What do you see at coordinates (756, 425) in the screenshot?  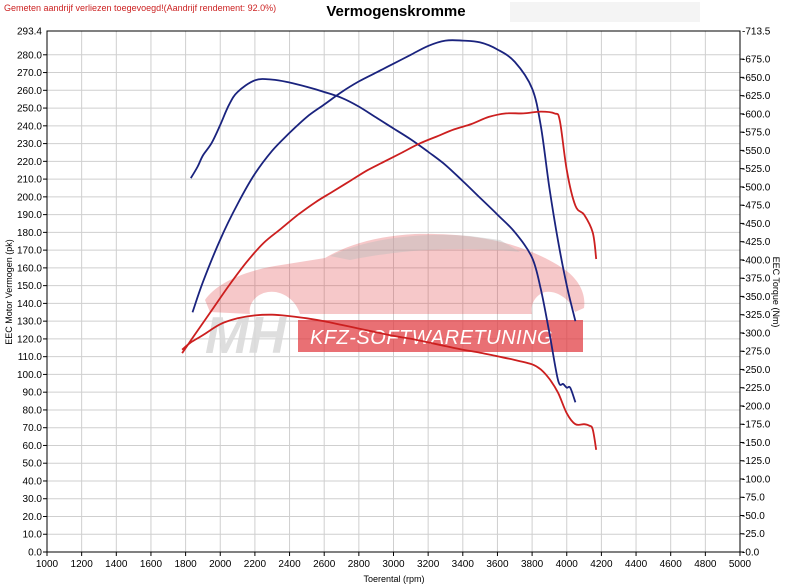 I see `right-tick-label: -175.0` at bounding box center [756, 425].